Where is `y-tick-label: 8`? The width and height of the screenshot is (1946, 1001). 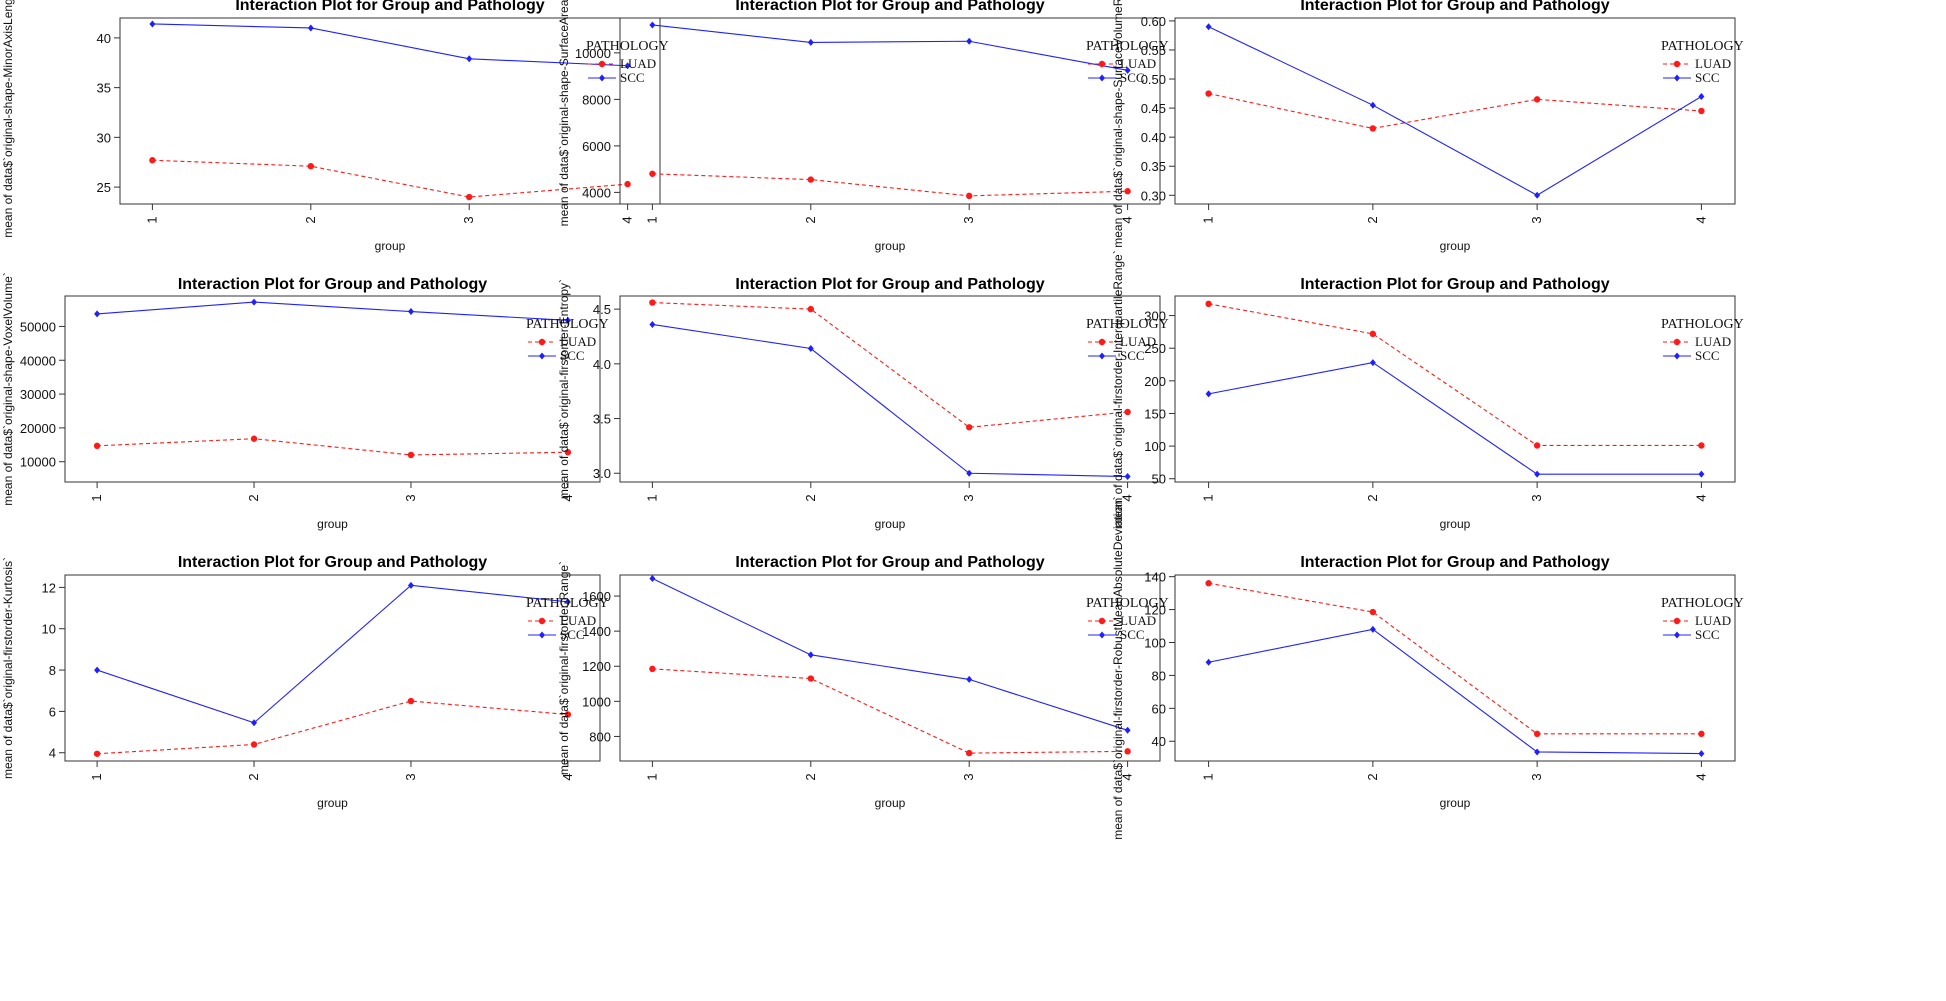 y-tick-label: 8 is located at coordinates (52, 670).